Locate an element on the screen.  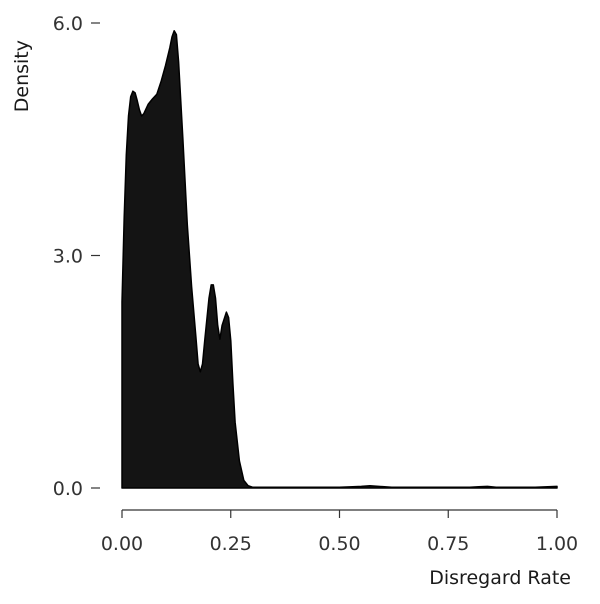
y-axis-title: Density is located at coordinates (22, 76).